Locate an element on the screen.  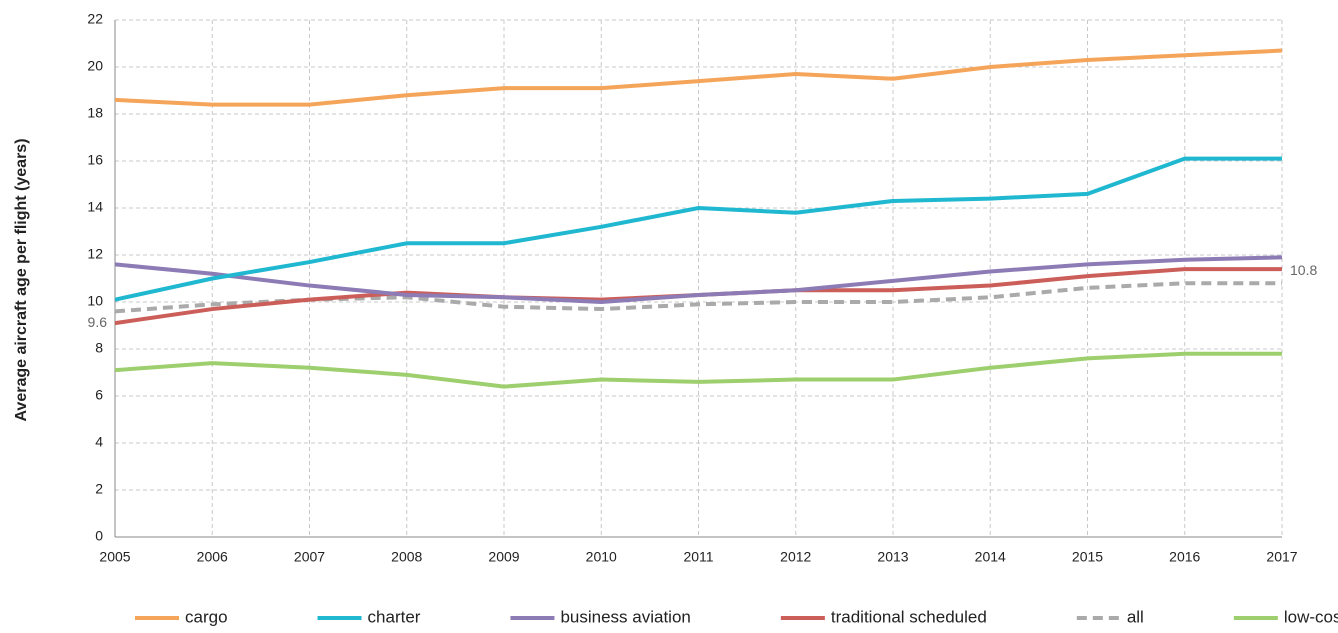
legend-label: charter is located at coordinates (394, 616).